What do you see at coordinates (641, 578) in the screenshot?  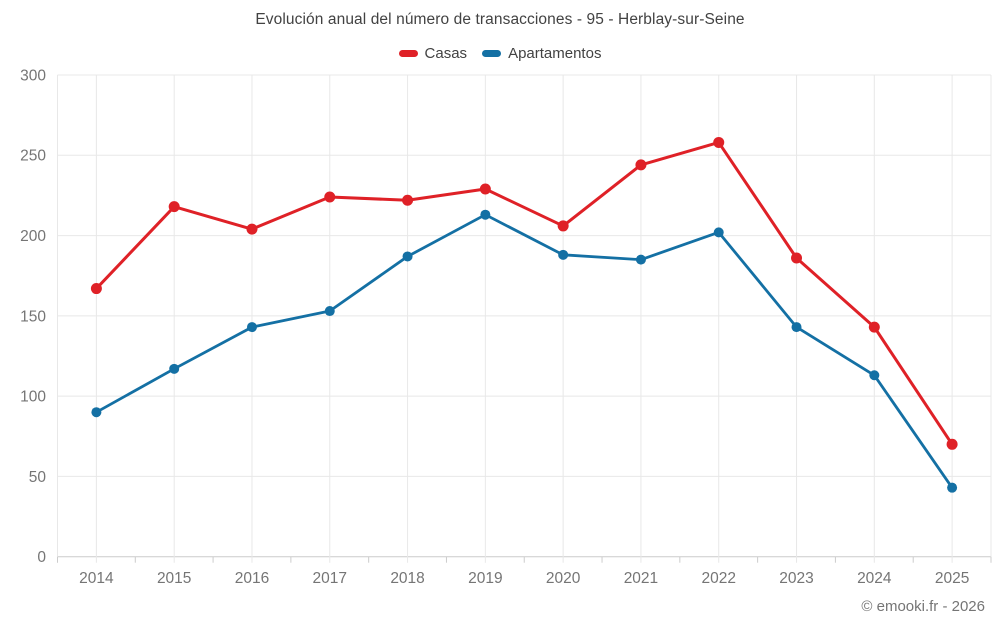 I see `x-axis-tick-label: 2021` at bounding box center [641, 578].